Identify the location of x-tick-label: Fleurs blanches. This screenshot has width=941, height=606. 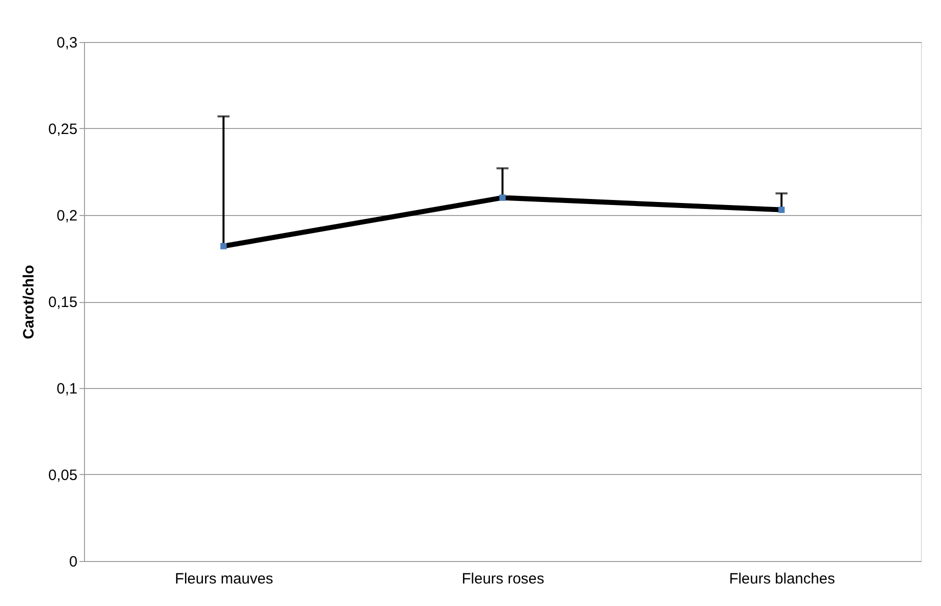
(782, 579).